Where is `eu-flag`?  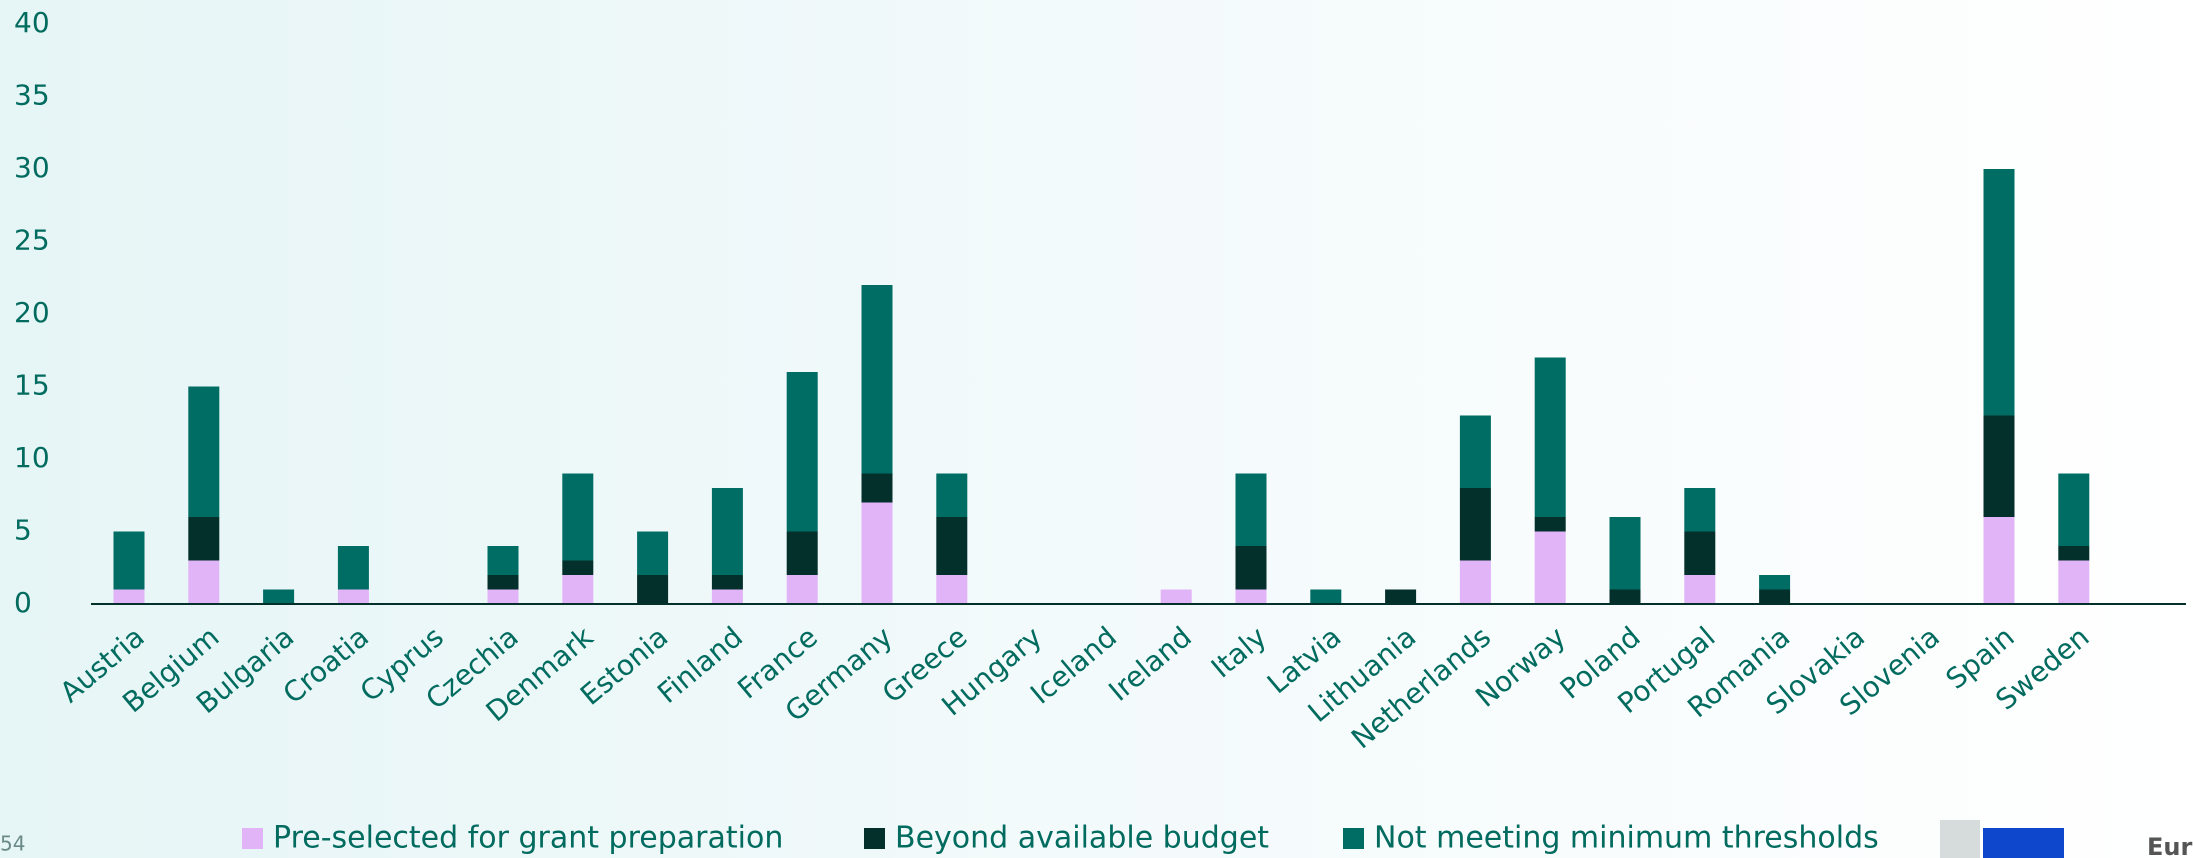
eu-flag is located at coordinates (2023, 843).